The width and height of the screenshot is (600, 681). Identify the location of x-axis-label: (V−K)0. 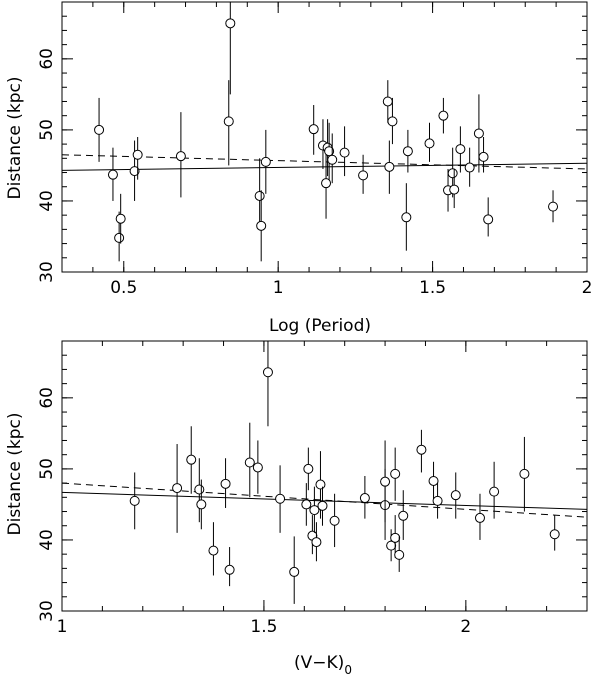
(323, 665).